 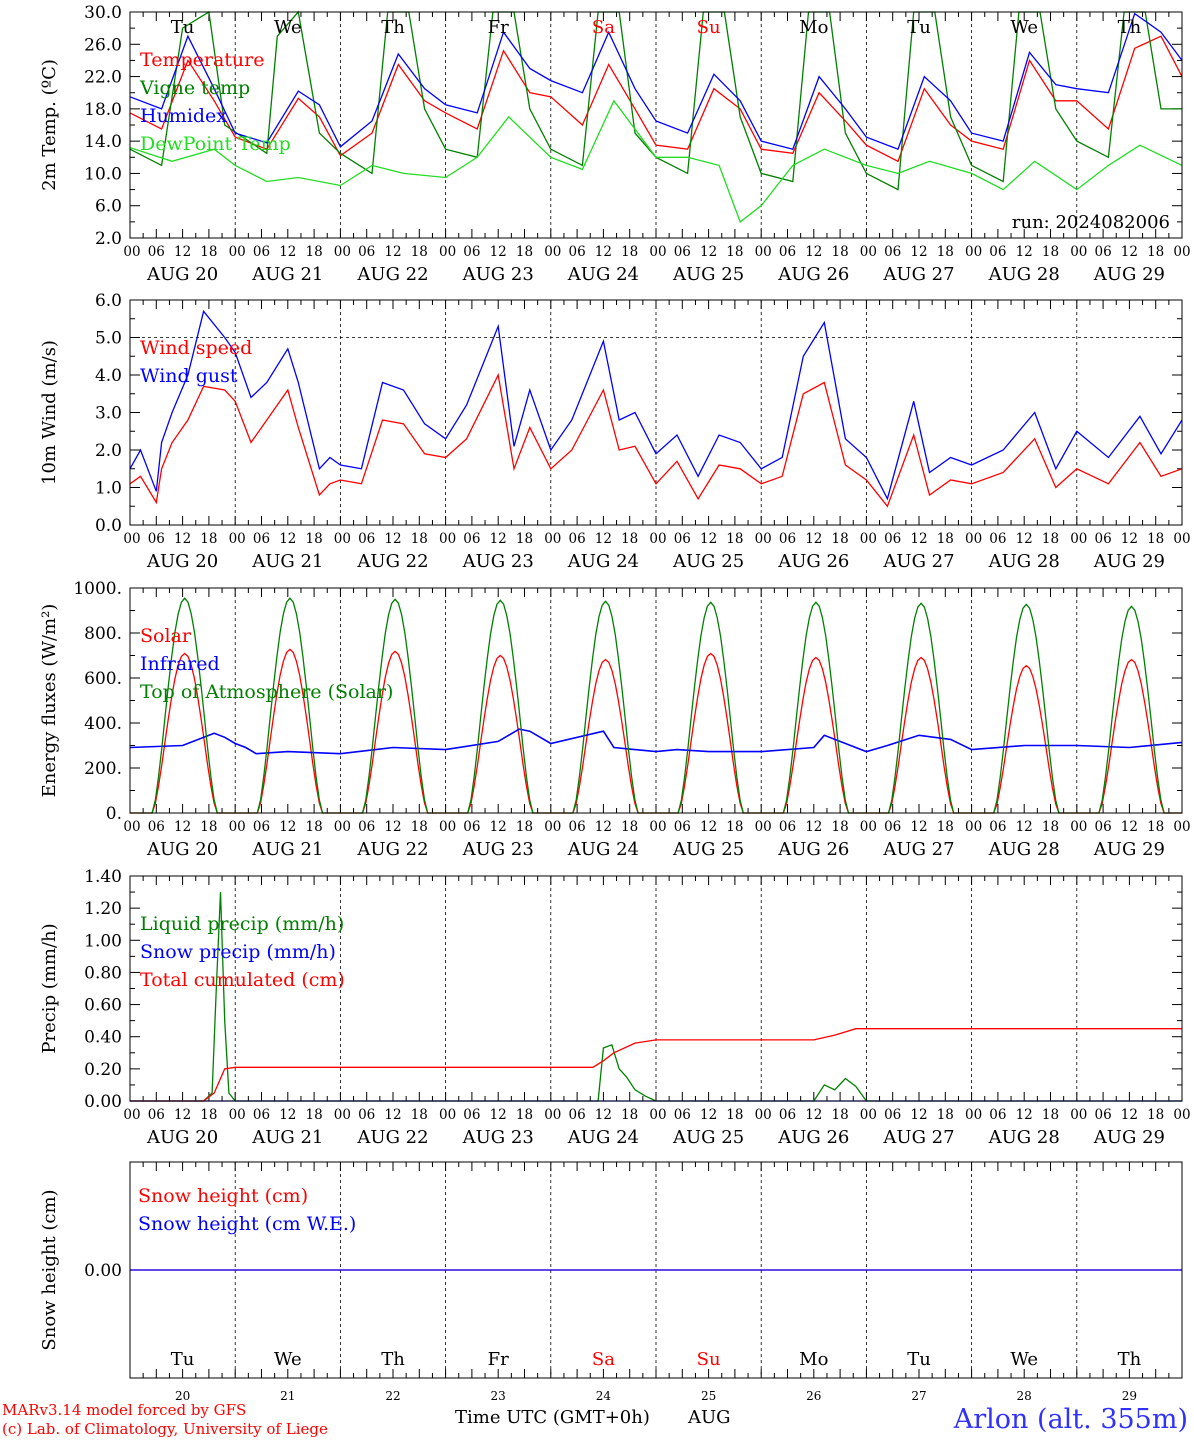 I want to click on day-number-label: 24, so click(x=604, y=1396).